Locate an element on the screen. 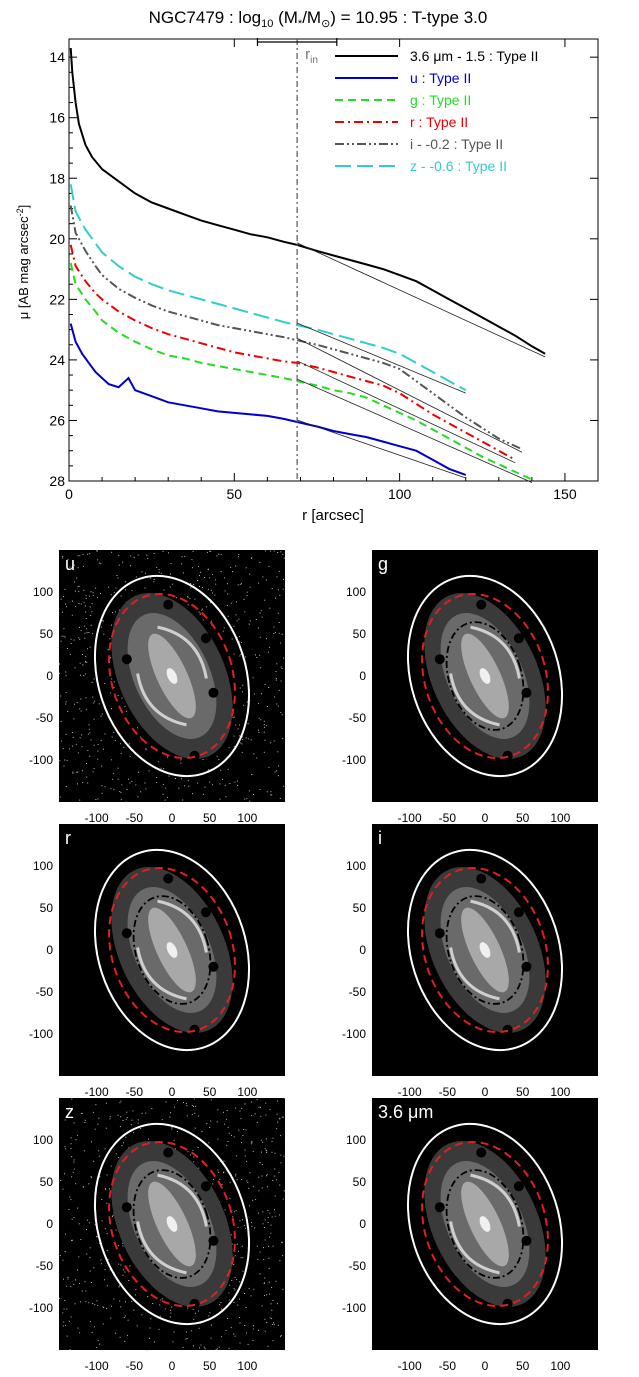  panel-x-tick-label: -100 is located at coordinates (410, 1092).